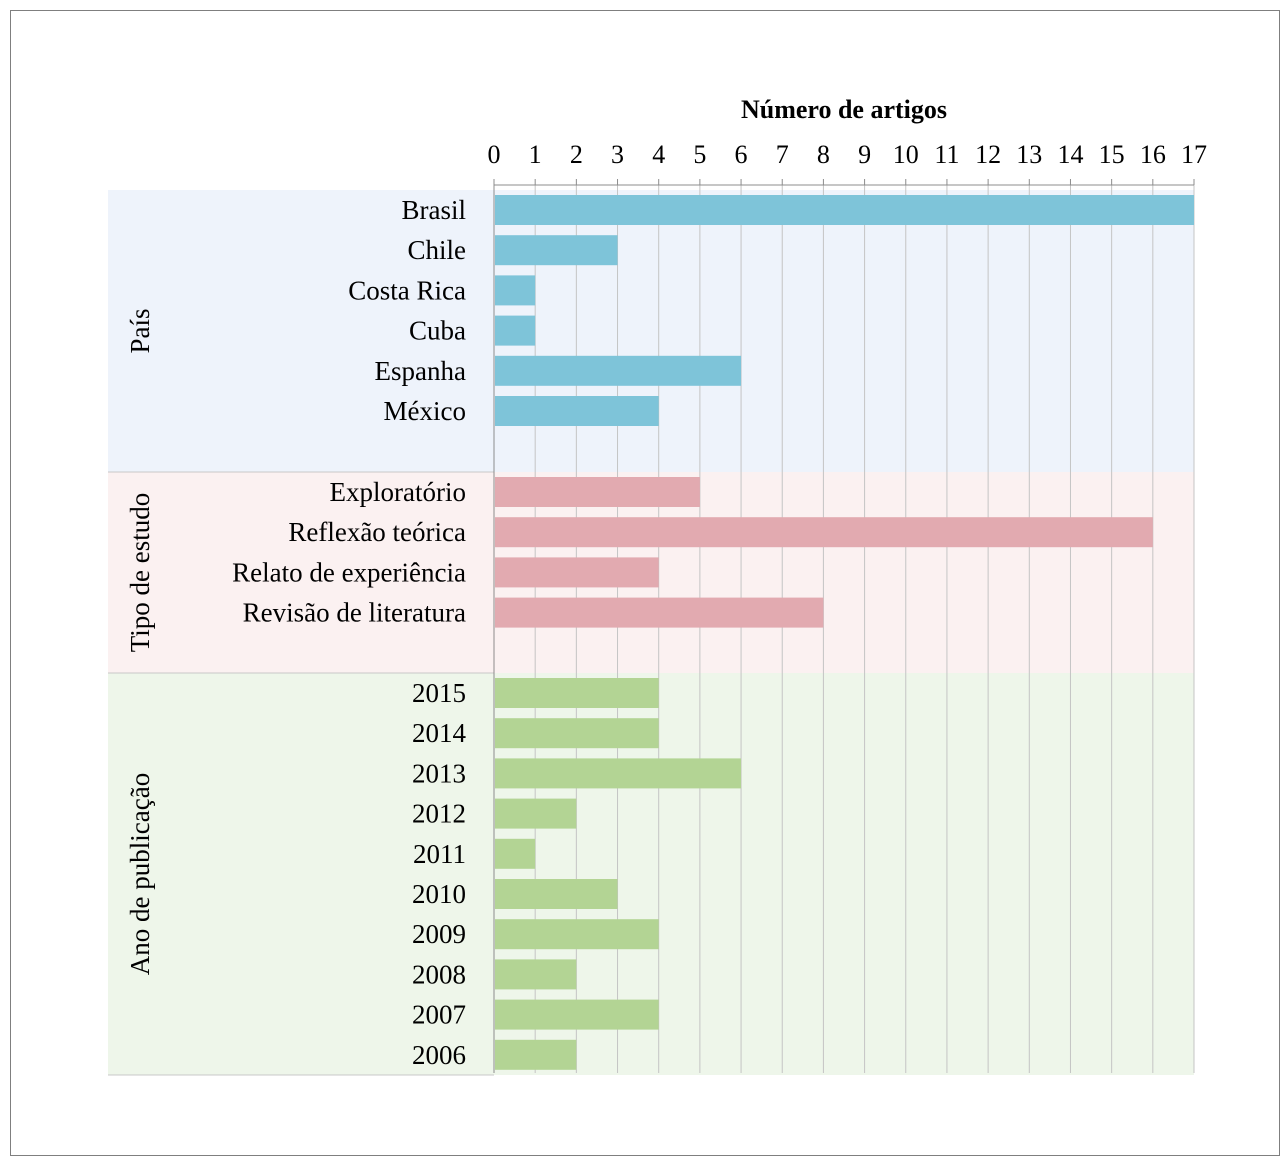 This screenshot has height=1157, width=1281. Describe the element at coordinates (425, 411) in the screenshot. I see `category-label: México` at that location.